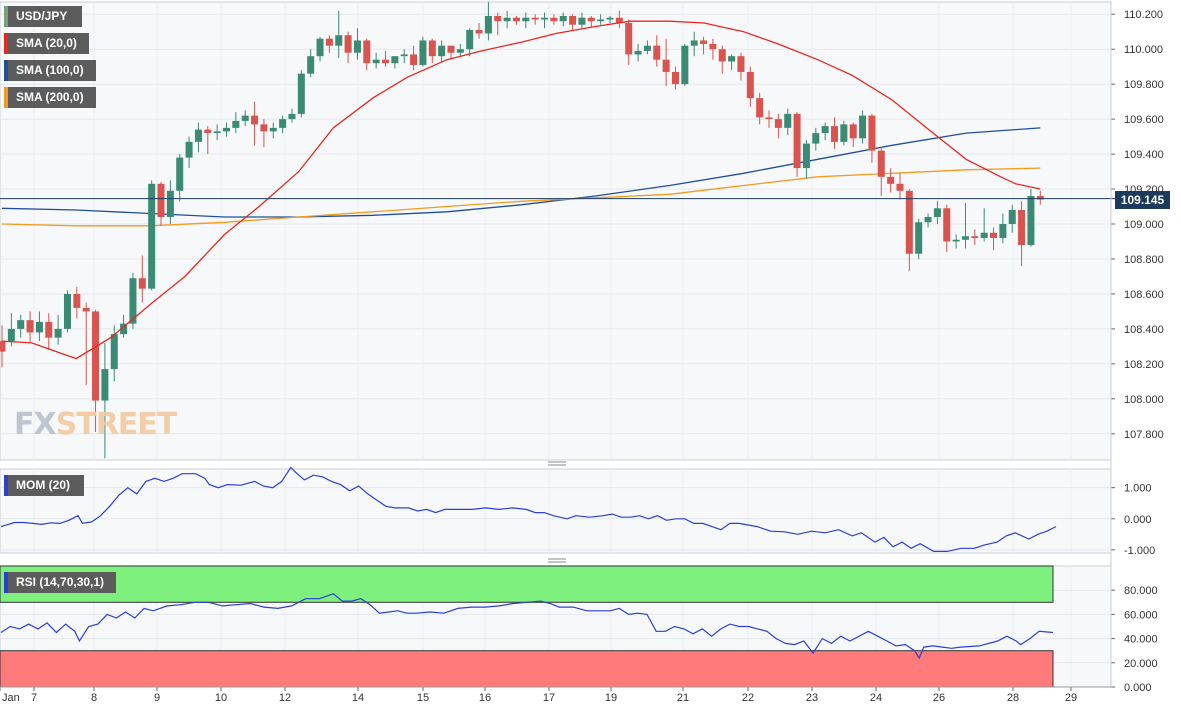 This screenshot has width=1181, height=715. What do you see at coordinates (221, 698) in the screenshot?
I see `time-tick-label: 10` at bounding box center [221, 698].